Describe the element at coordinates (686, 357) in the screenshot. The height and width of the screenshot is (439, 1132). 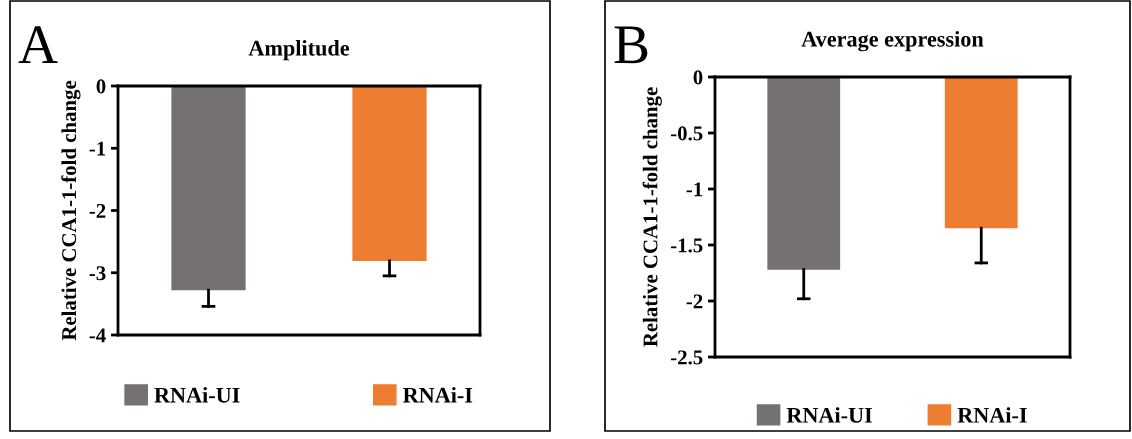
I see `y-tick-label: -2.5` at that location.